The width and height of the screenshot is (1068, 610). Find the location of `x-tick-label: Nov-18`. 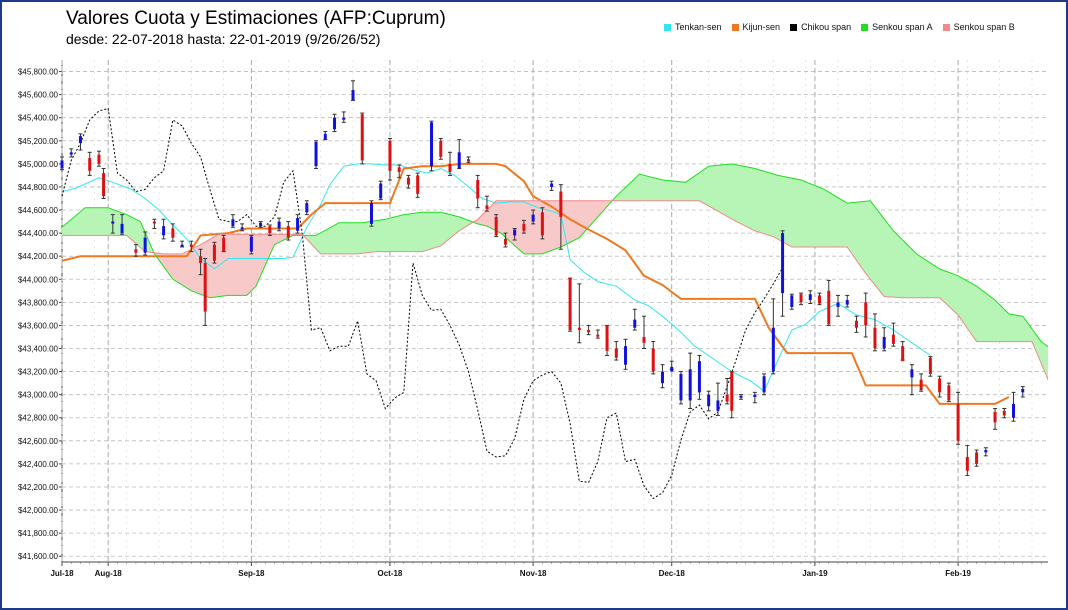

x-tick-label: Nov-18 is located at coordinates (533, 573).